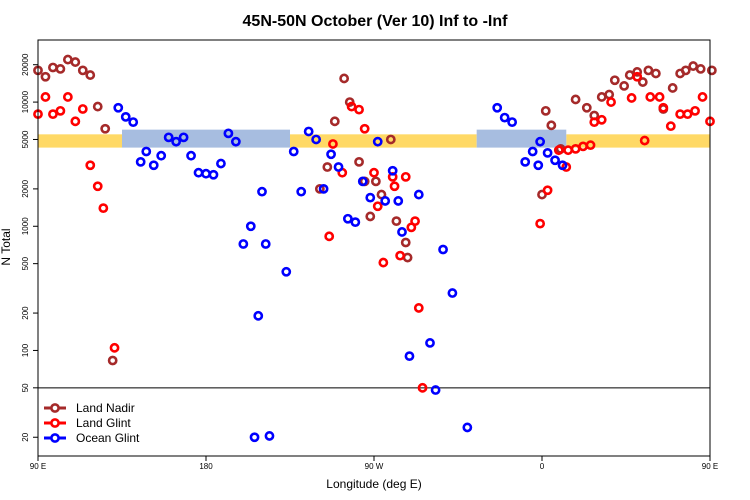 This screenshot has width=750, height=500. I want to click on y-tick-label-9: 20000, so click(25, 64).